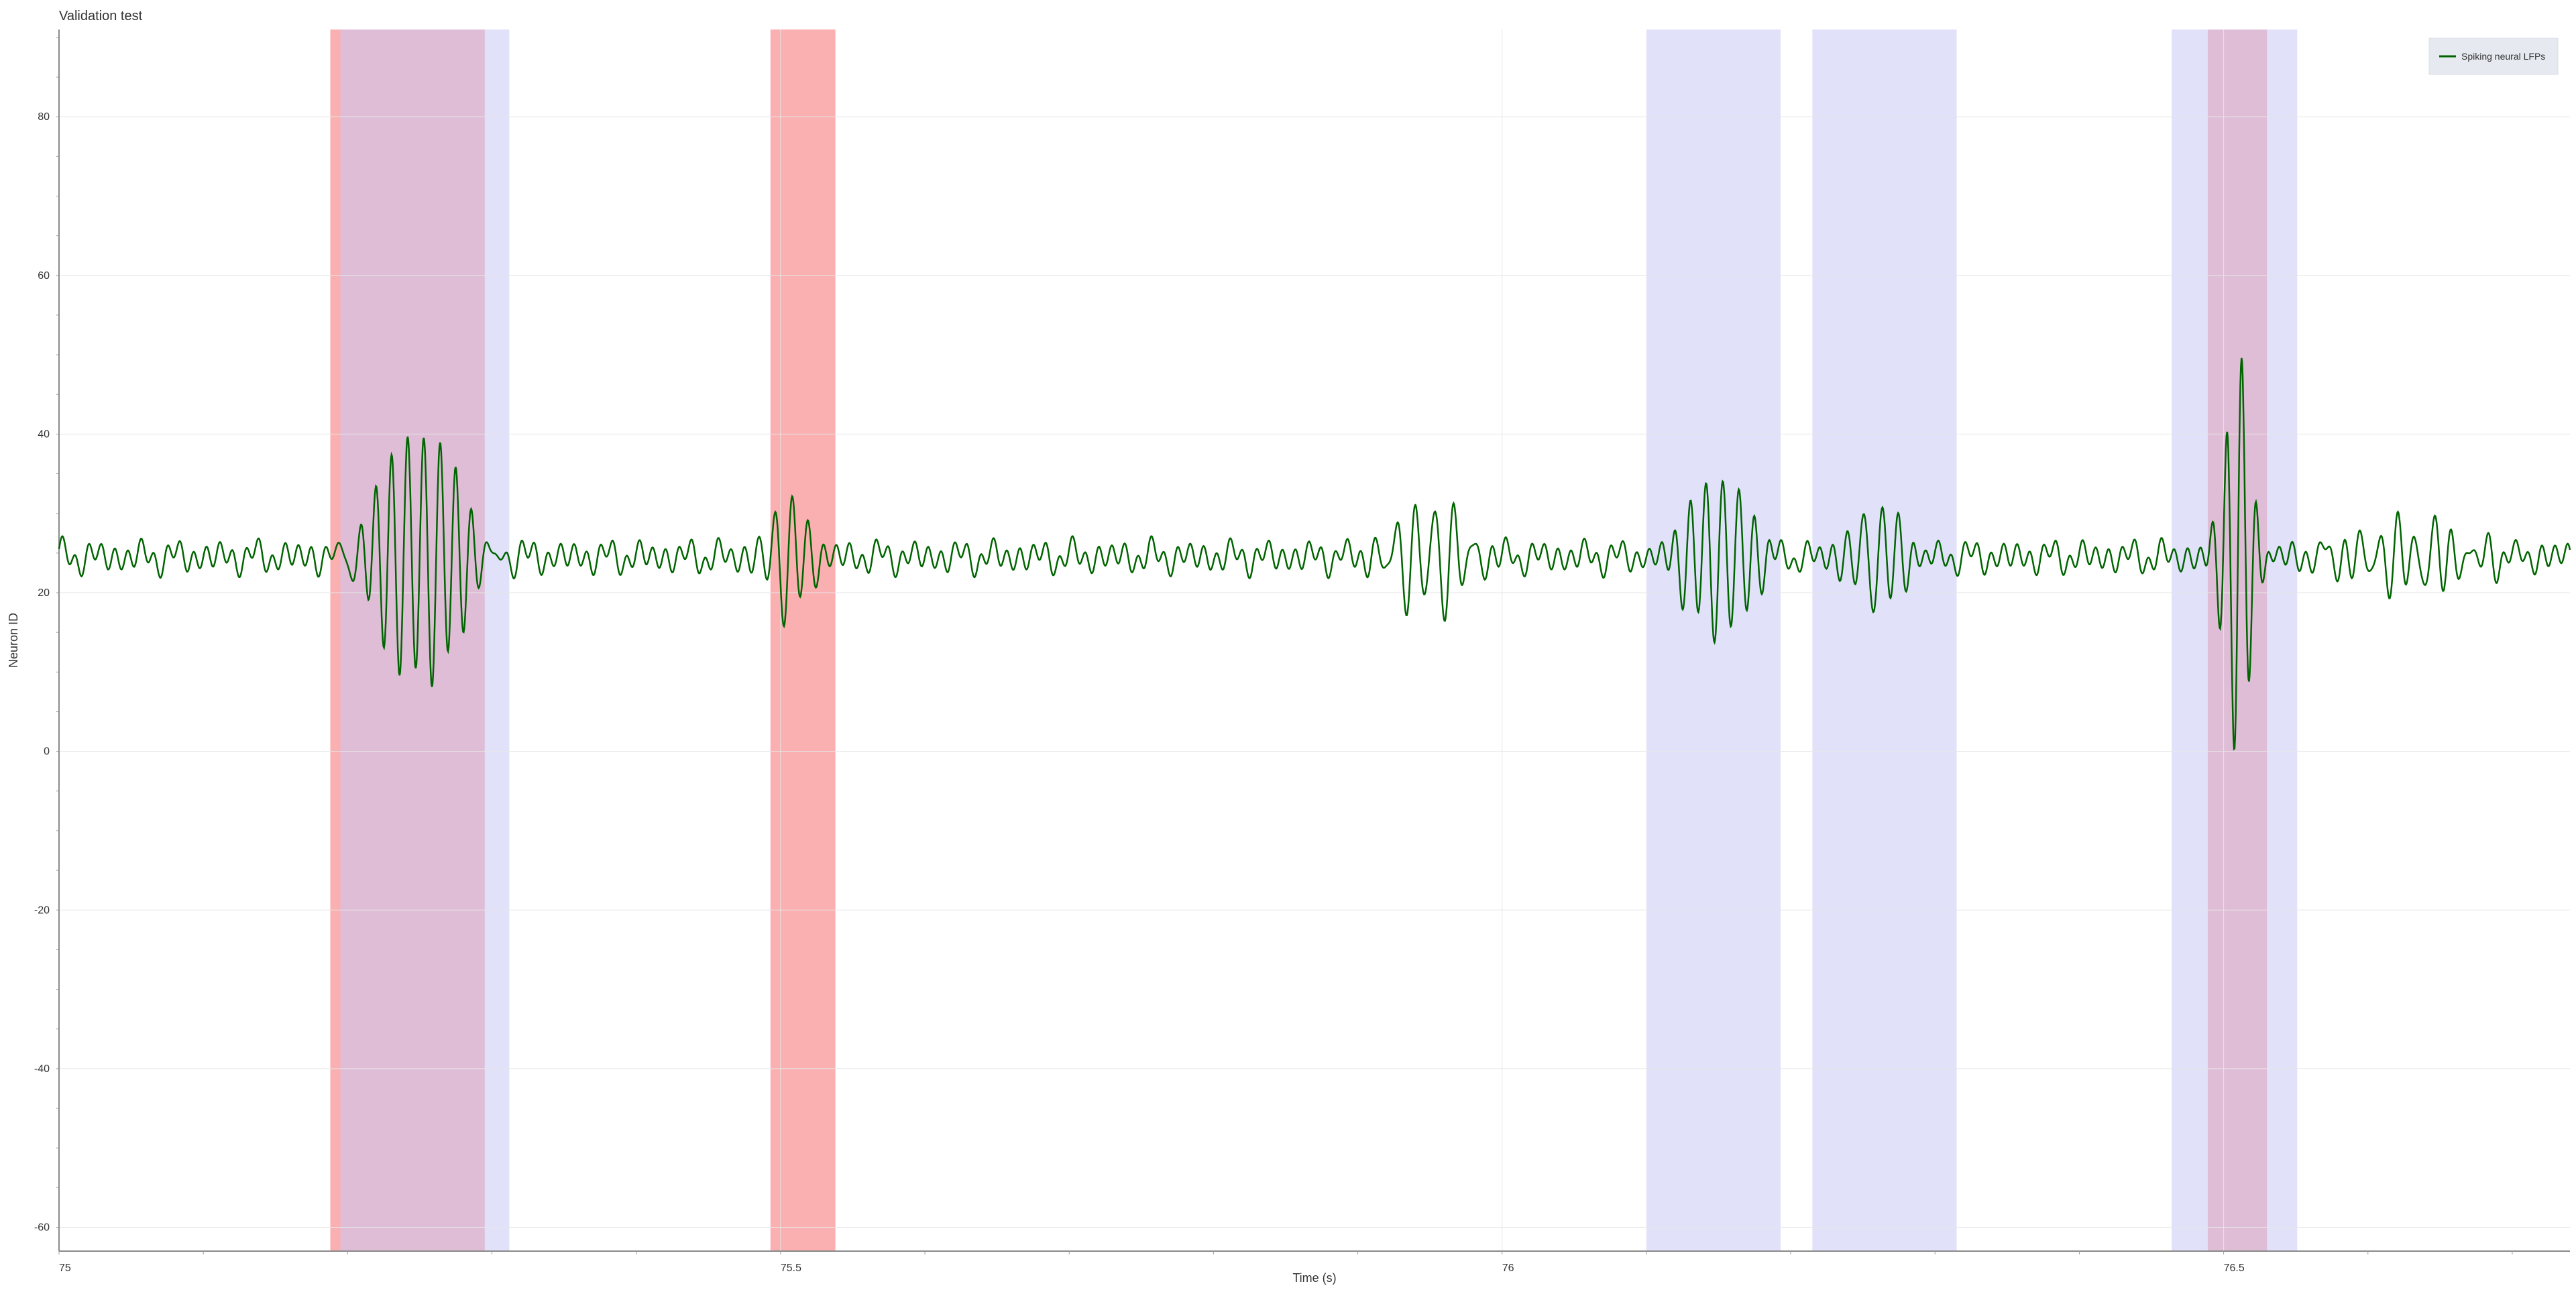  Describe the element at coordinates (44, 117) in the screenshot. I see `y-tick-label: 80` at that location.